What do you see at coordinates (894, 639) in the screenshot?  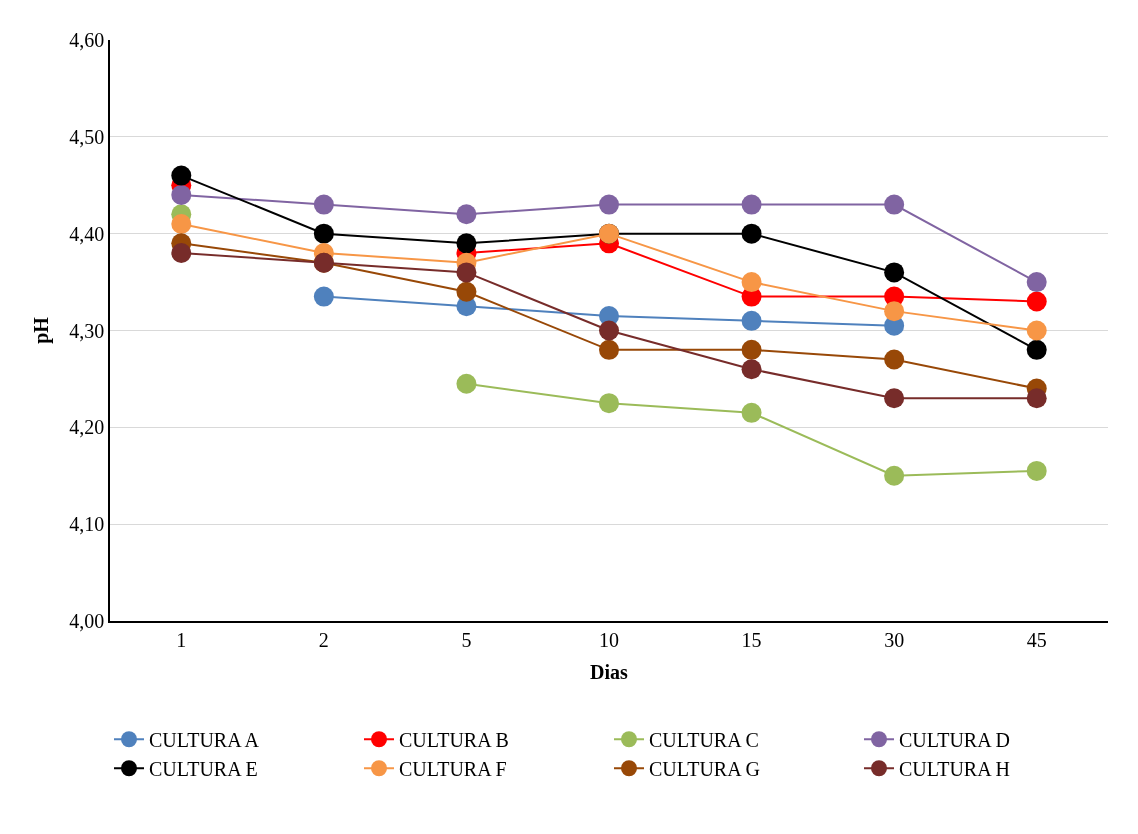 I see `x-tick-label: 30` at bounding box center [894, 639].